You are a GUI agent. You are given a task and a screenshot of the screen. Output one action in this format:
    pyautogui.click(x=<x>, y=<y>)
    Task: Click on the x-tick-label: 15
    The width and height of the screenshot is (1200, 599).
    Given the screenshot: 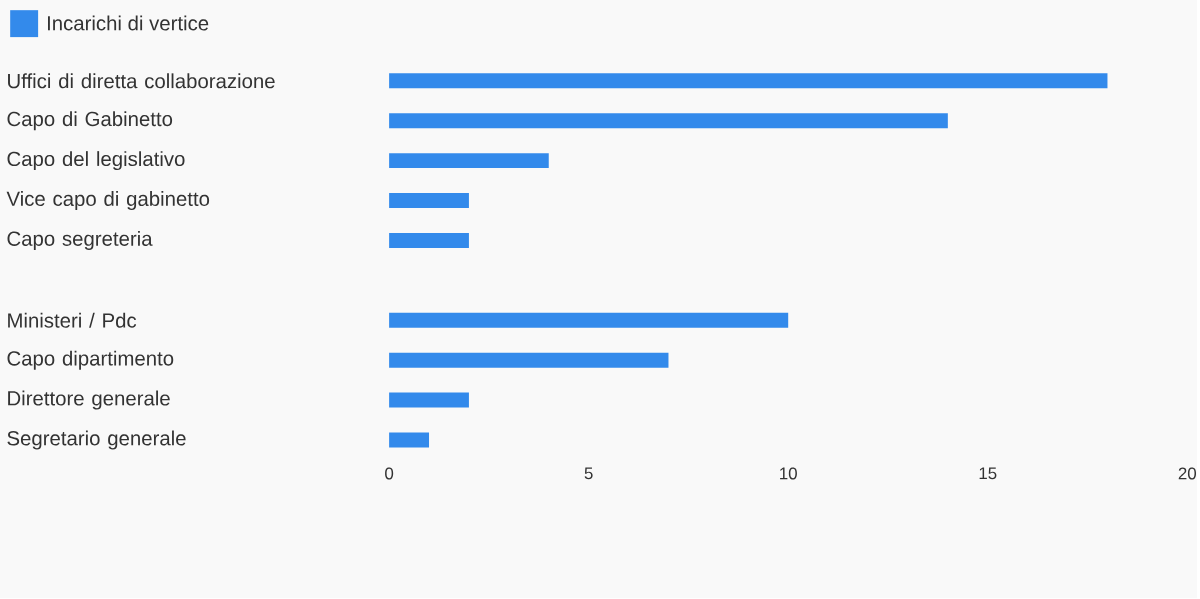 What is the action you would take?
    pyautogui.click(x=988, y=473)
    